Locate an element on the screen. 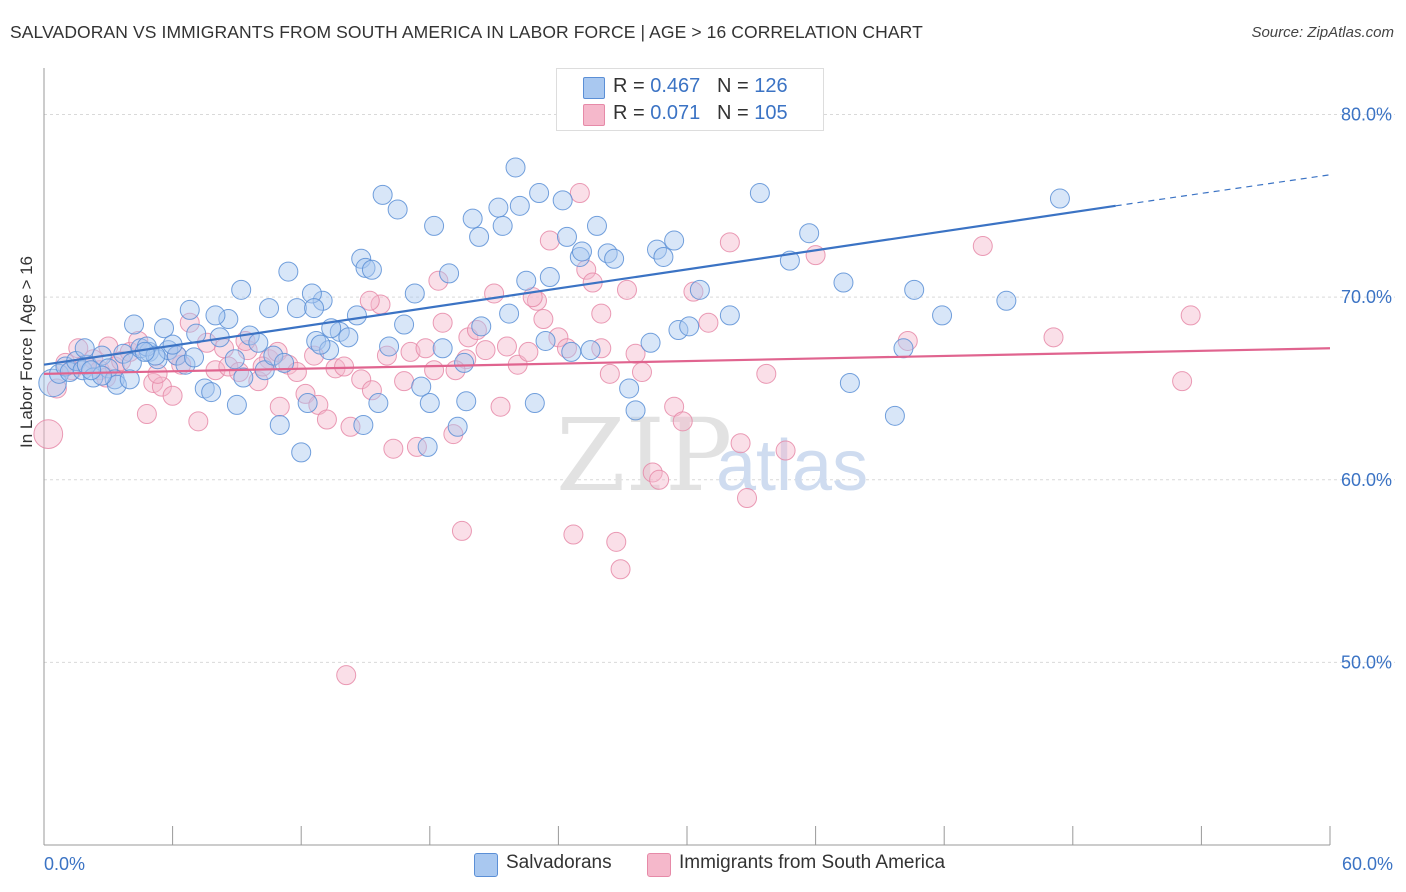 The height and width of the screenshot is (892, 1406). source-label: Source: ZipAtlas.com is located at coordinates (1322, 32).